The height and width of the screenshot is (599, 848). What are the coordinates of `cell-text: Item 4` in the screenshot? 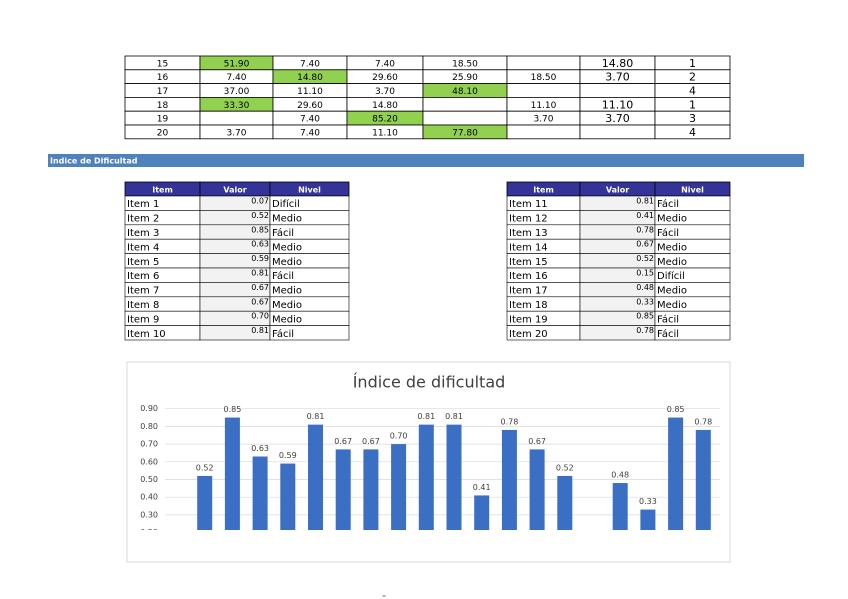 It's located at (143, 247).